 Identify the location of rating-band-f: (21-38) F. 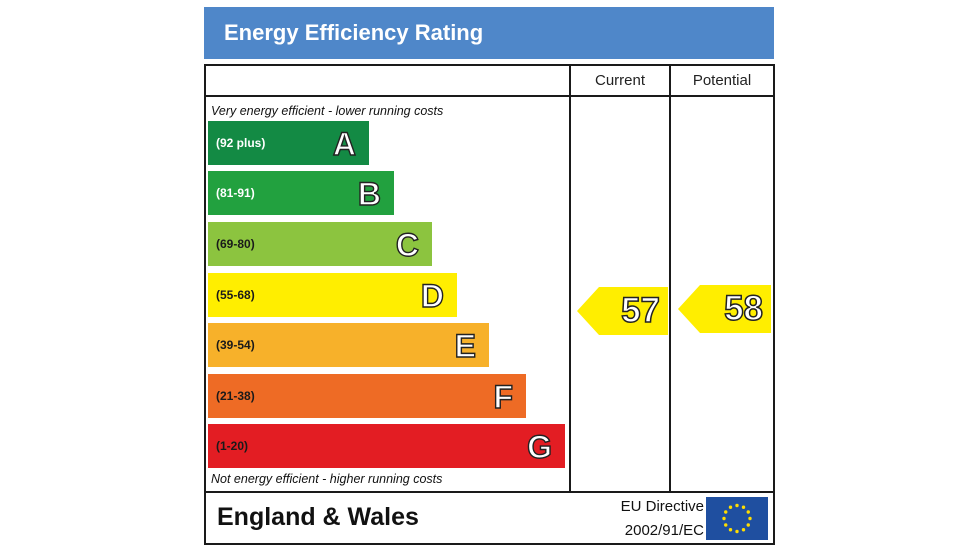
(367, 396).